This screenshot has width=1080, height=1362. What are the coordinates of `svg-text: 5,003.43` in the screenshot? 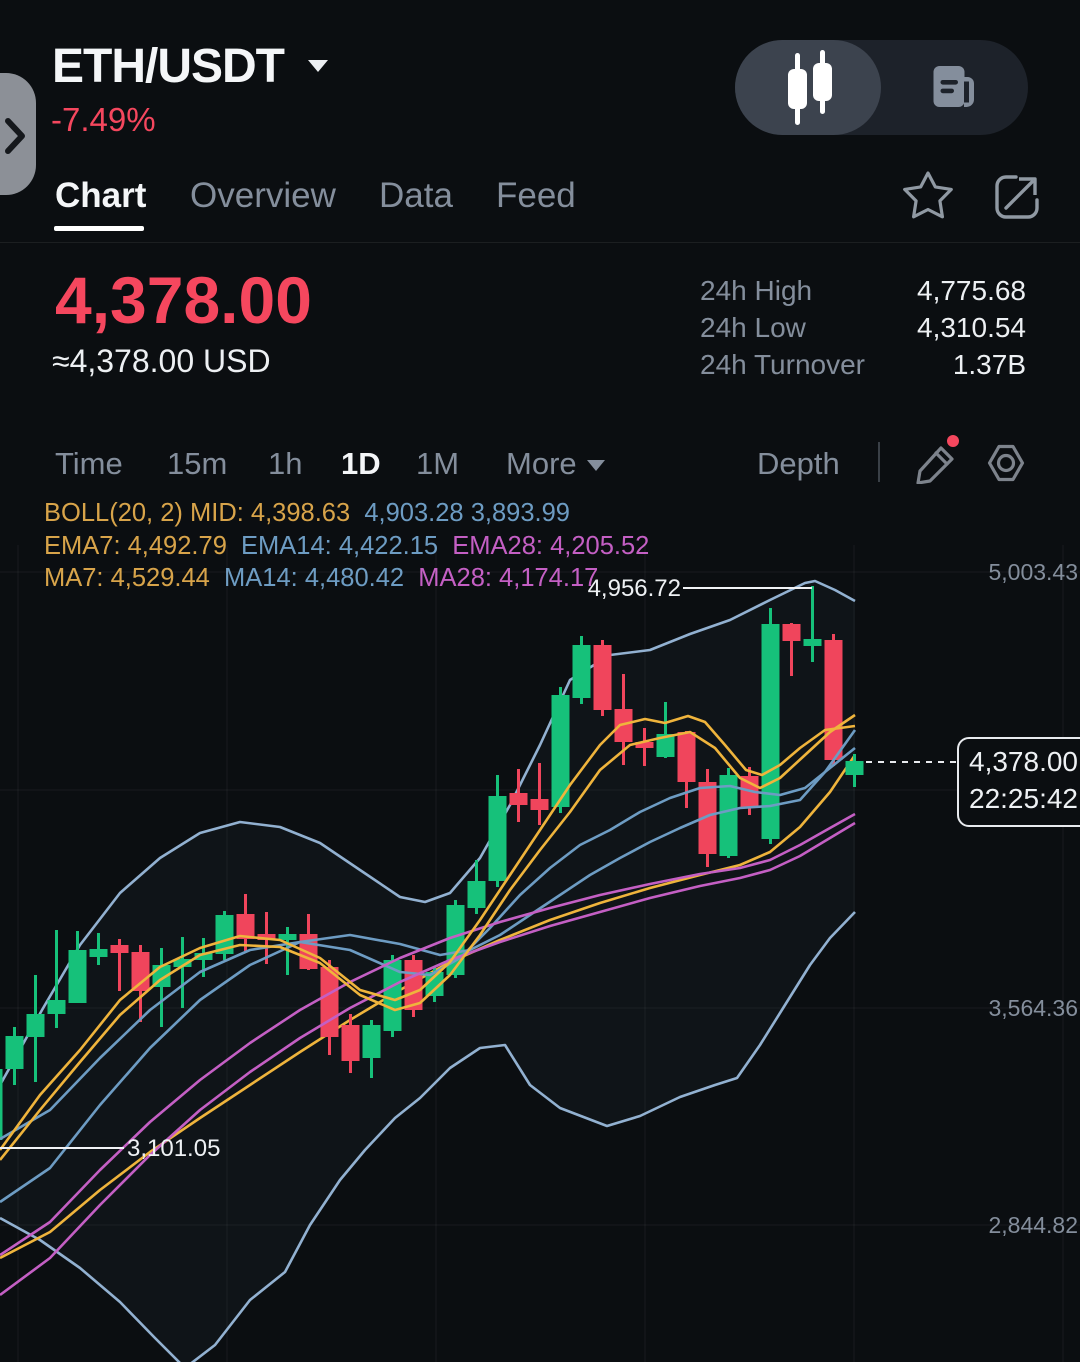 It's located at (1033, 572).